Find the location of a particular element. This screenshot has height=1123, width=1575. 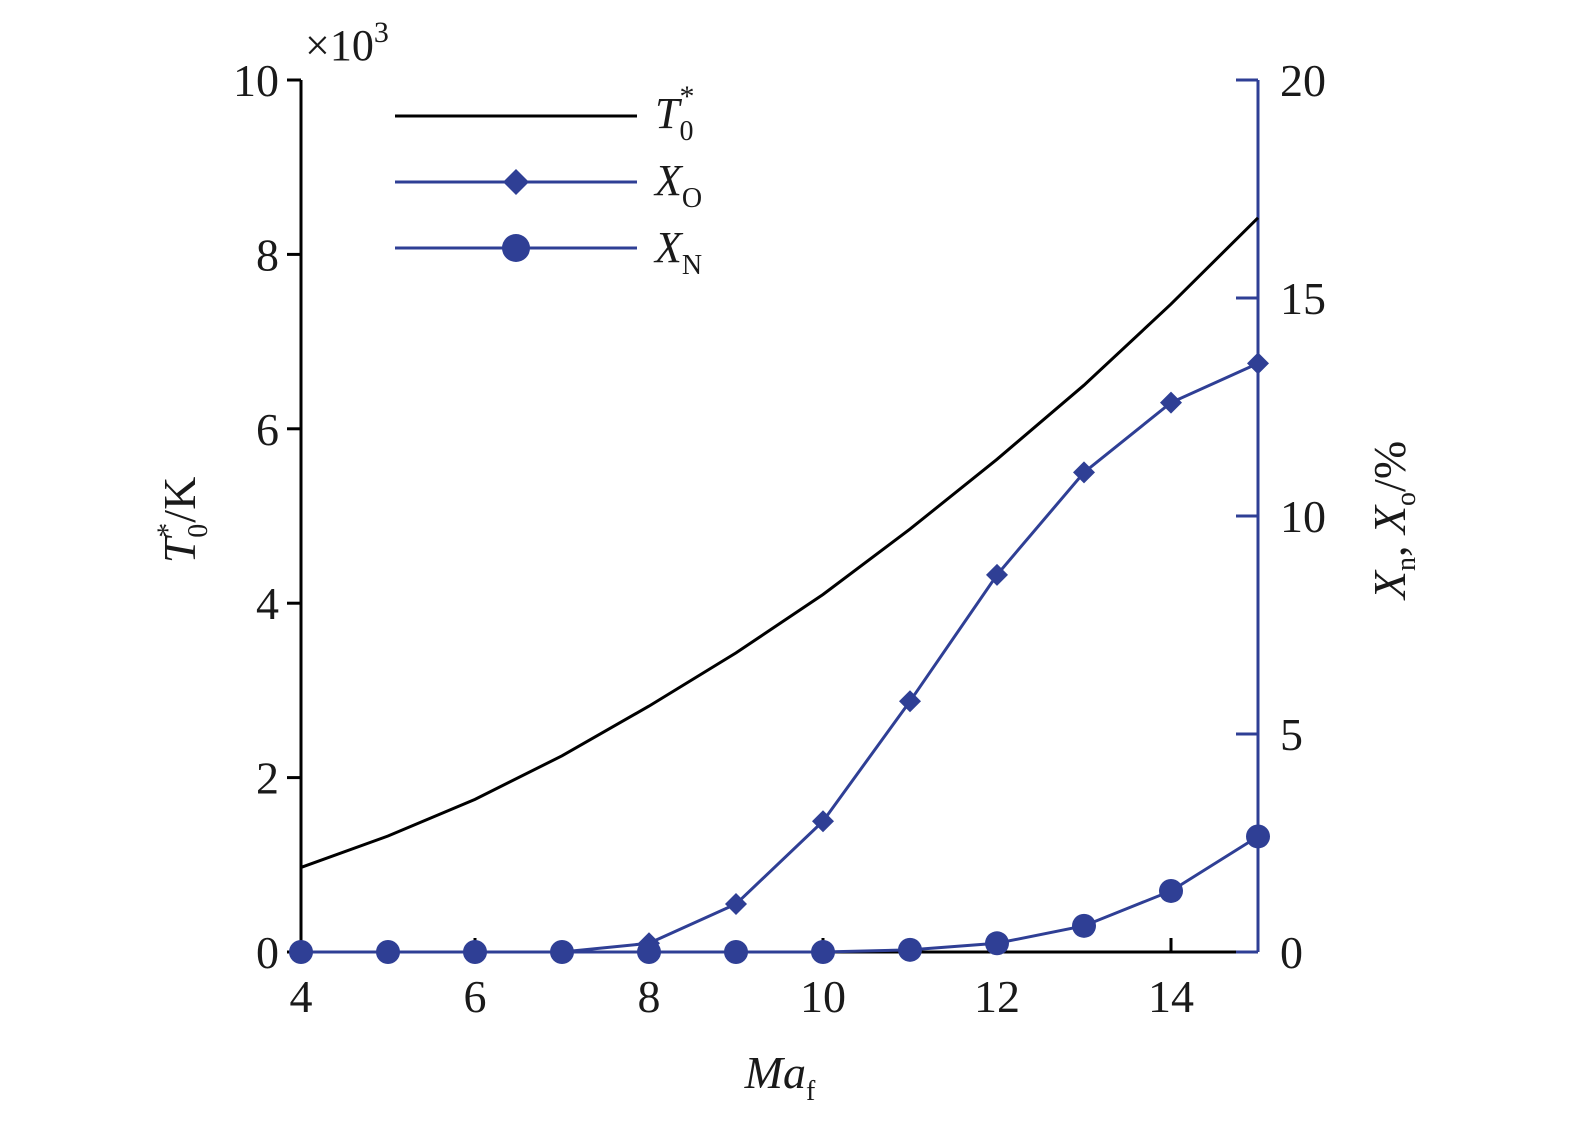

legend-item-xn: XN is located at coordinates (548, 252).